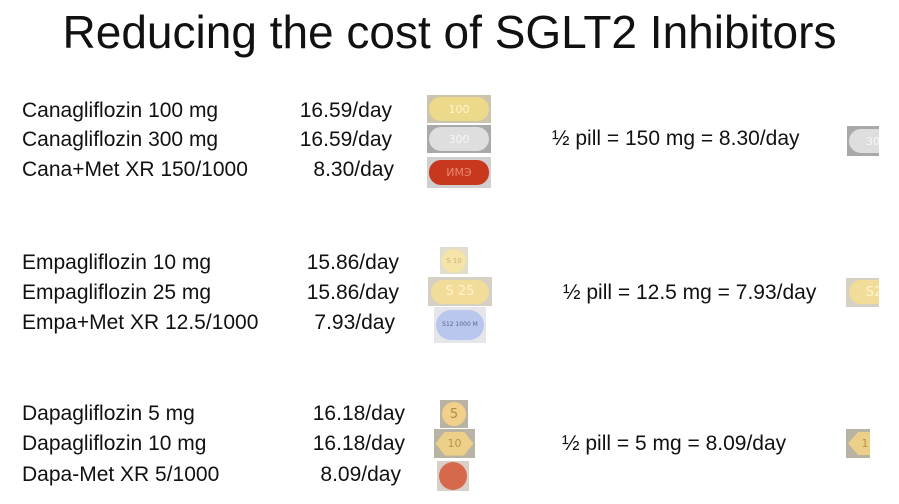  I want to click on pill-imprint: 1, so click(859, 443).